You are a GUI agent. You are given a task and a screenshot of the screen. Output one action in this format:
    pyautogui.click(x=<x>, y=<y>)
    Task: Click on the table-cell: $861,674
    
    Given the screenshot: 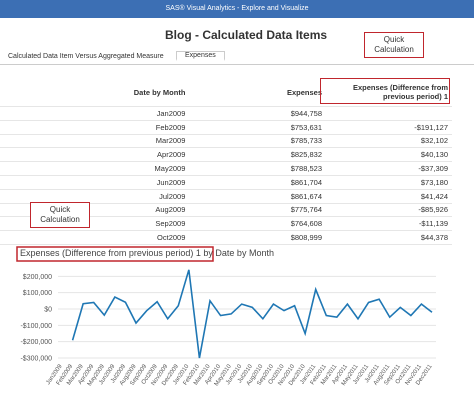 What is the action you would take?
    pyautogui.click(x=257, y=196)
    